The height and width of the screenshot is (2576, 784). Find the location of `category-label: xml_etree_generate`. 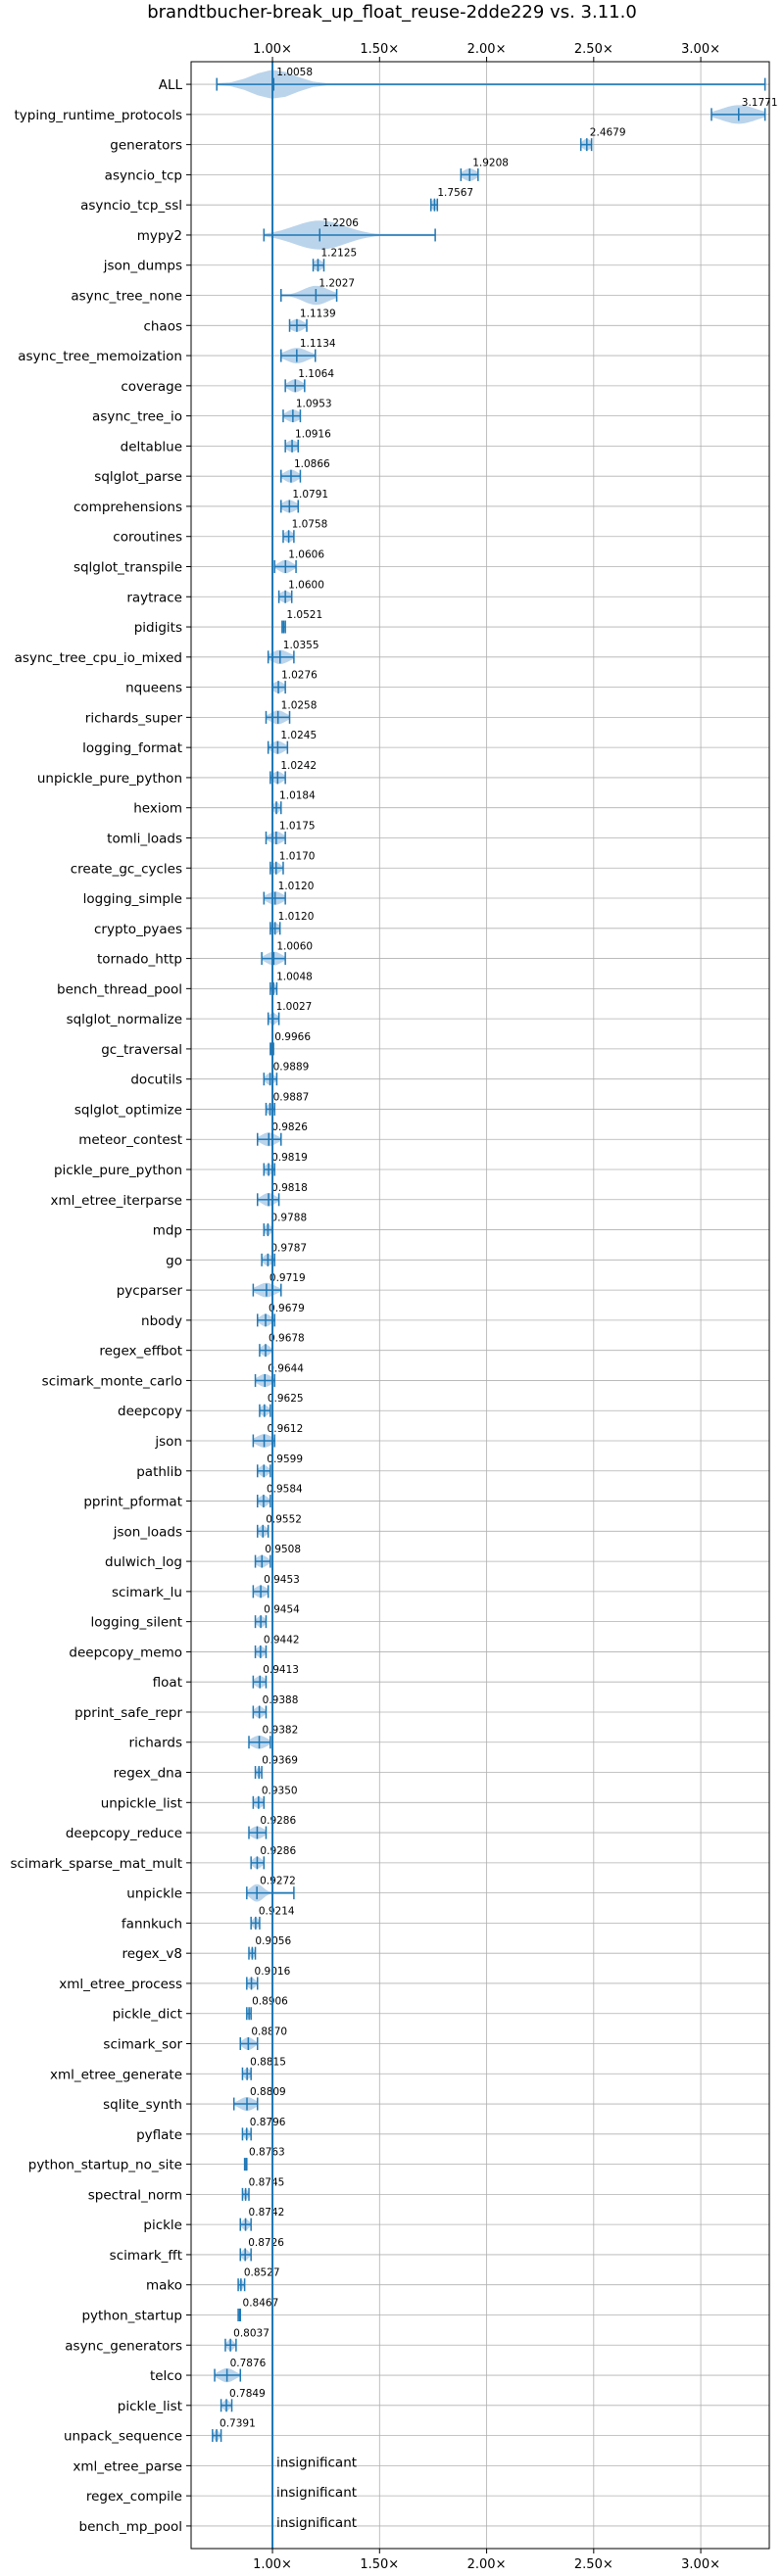

category-label: xml_etree_generate is located at coordinates (116, 2074).